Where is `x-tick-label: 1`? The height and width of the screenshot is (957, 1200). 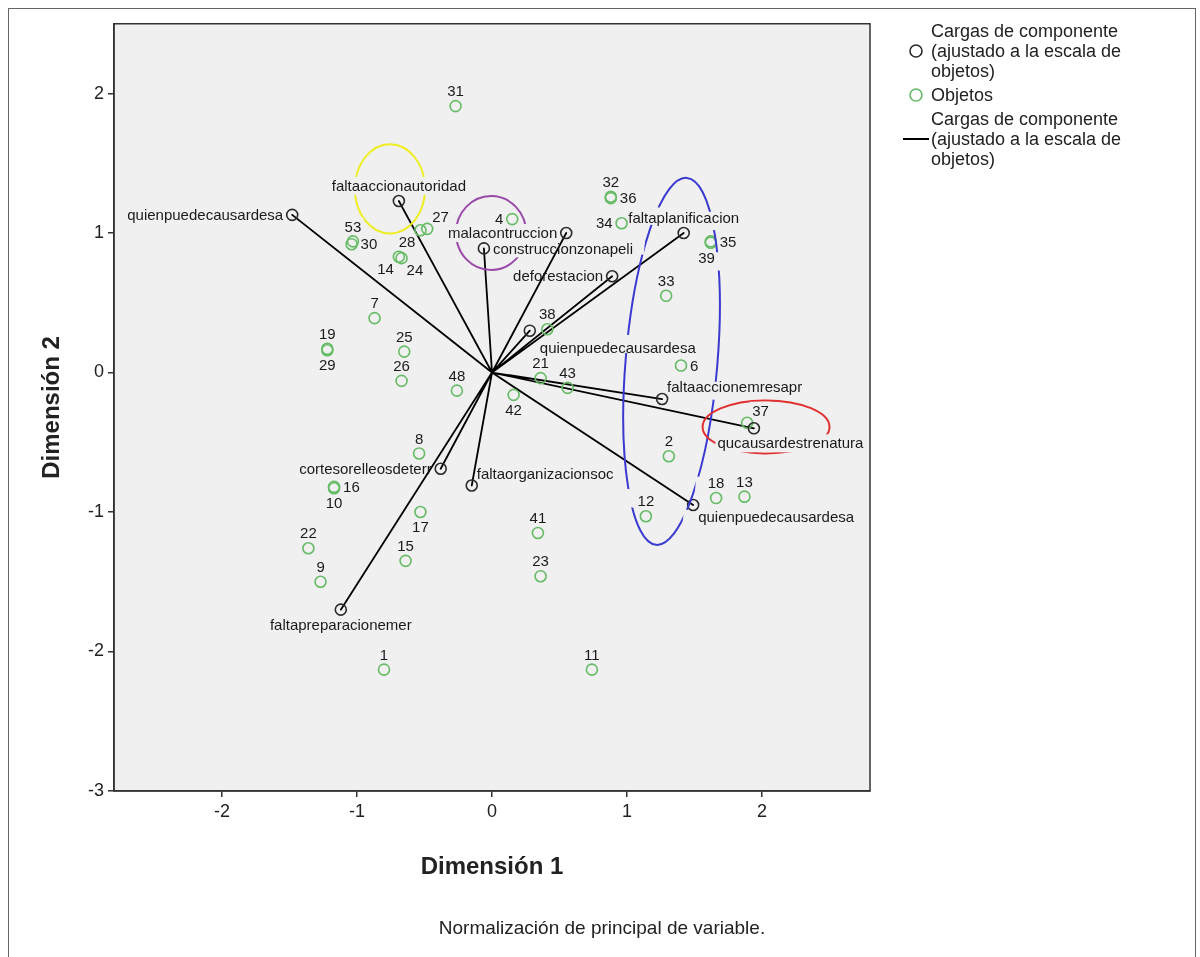
x-tick-label: 1 is located at coordinates (627, 810).